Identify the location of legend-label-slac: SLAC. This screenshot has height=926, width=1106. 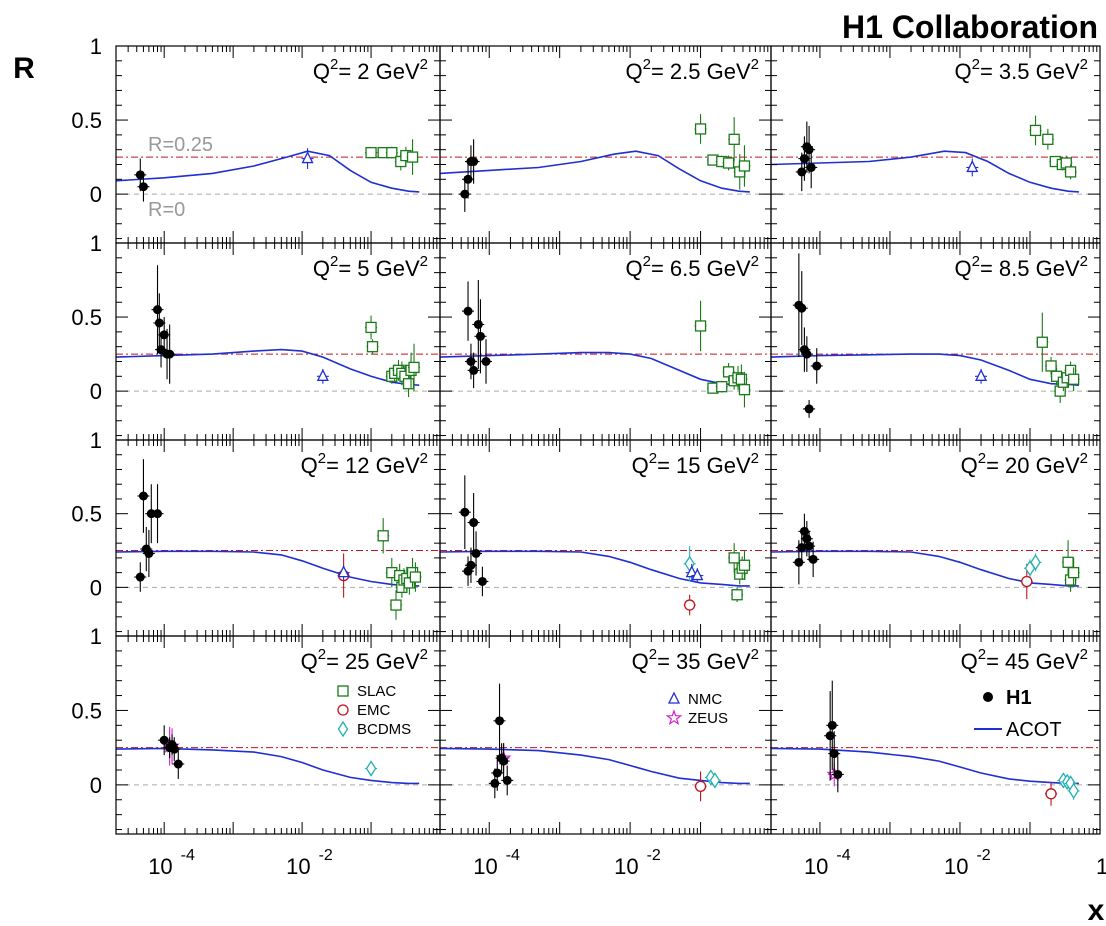
(376, 691).